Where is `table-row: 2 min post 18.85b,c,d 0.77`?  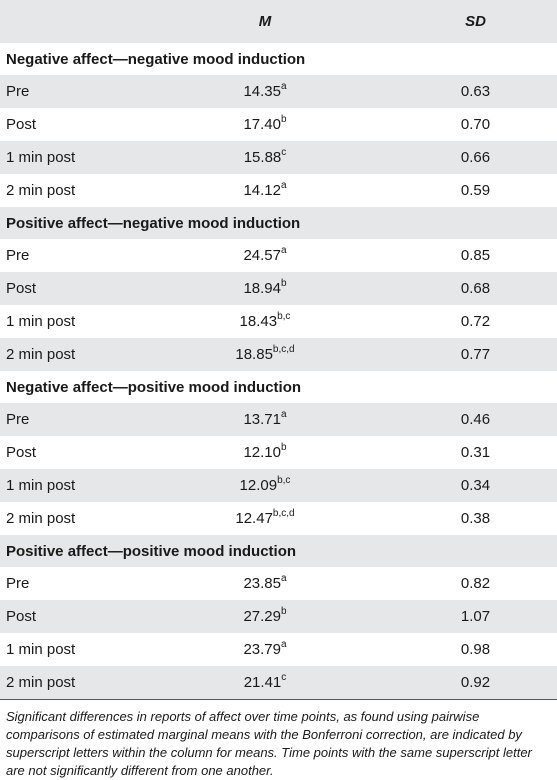
table-row: 2 min post 18.85b,c,d 0.77 is located at coordinates (278, 354).